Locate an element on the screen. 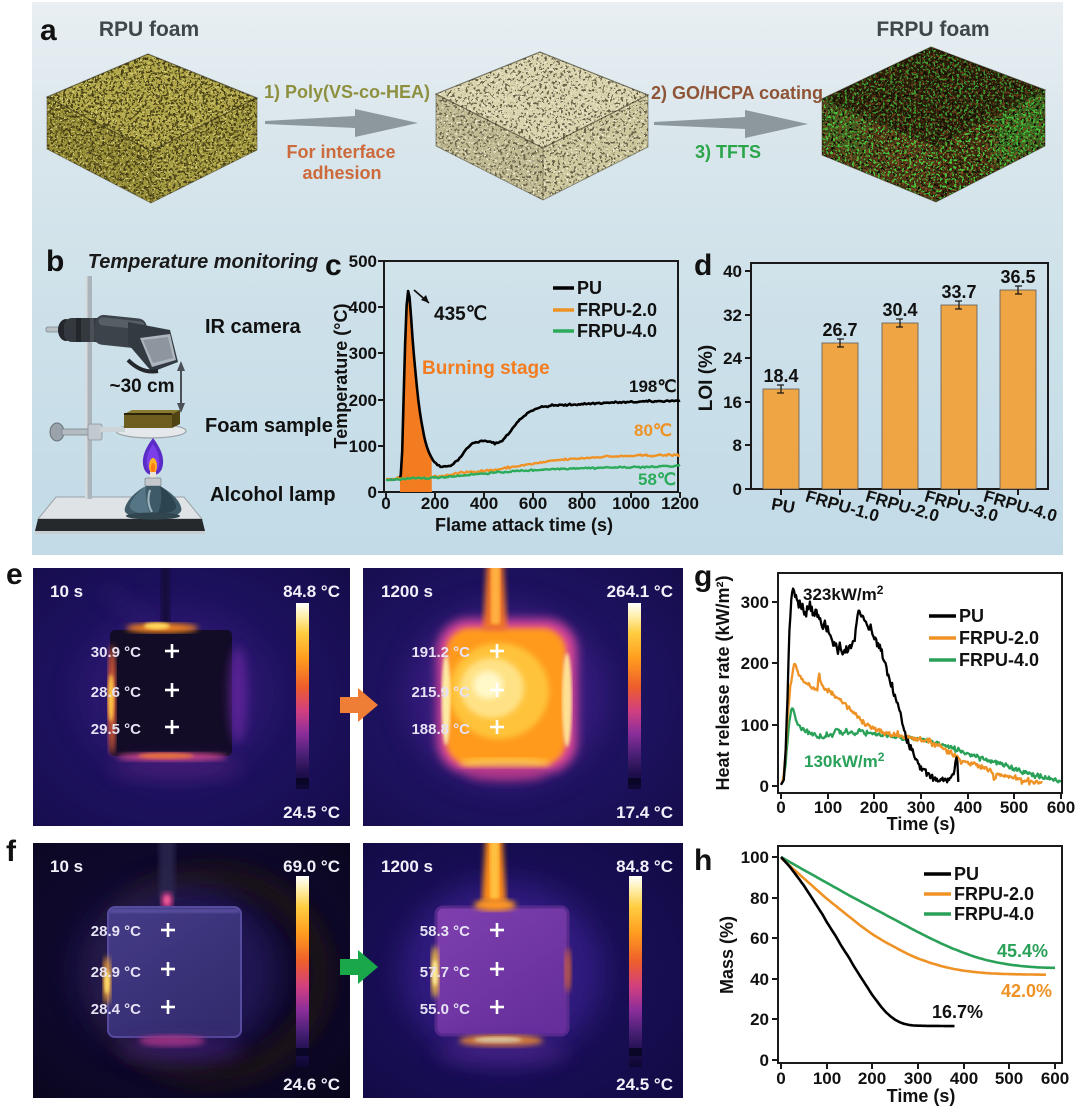 Image resolution: width=1080 pixels, height=1115 pixels. svg-text: 36.5 is located at coordinates (1017, 277).